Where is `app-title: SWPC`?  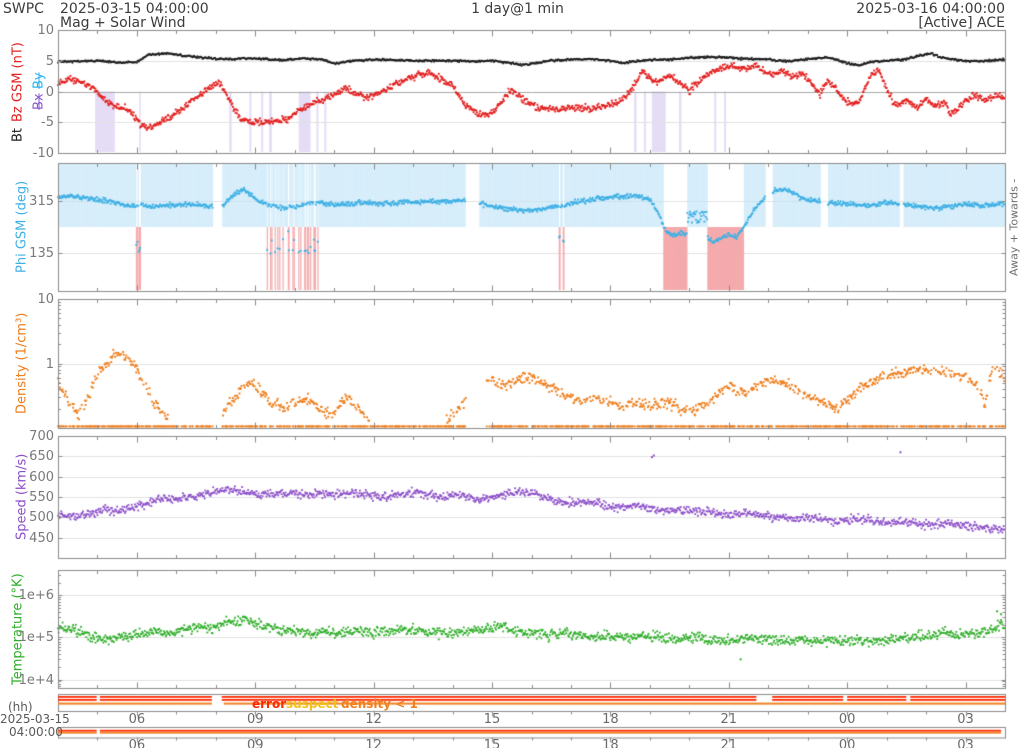 app-title: SWPC is located at coordinates (23, 9).